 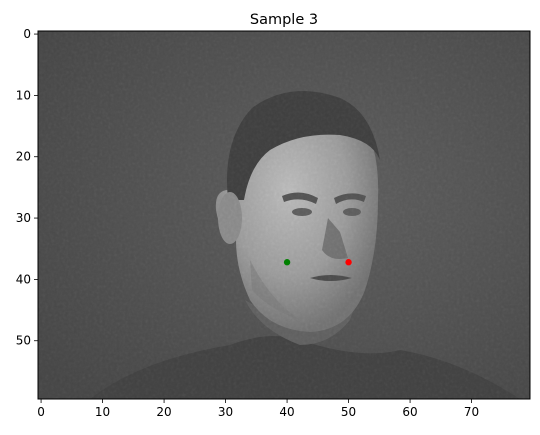 What do you see at coordinates (286, 412) in the screenshot?
I see `x-tick-label: 40` at bounding box center [286, 412].